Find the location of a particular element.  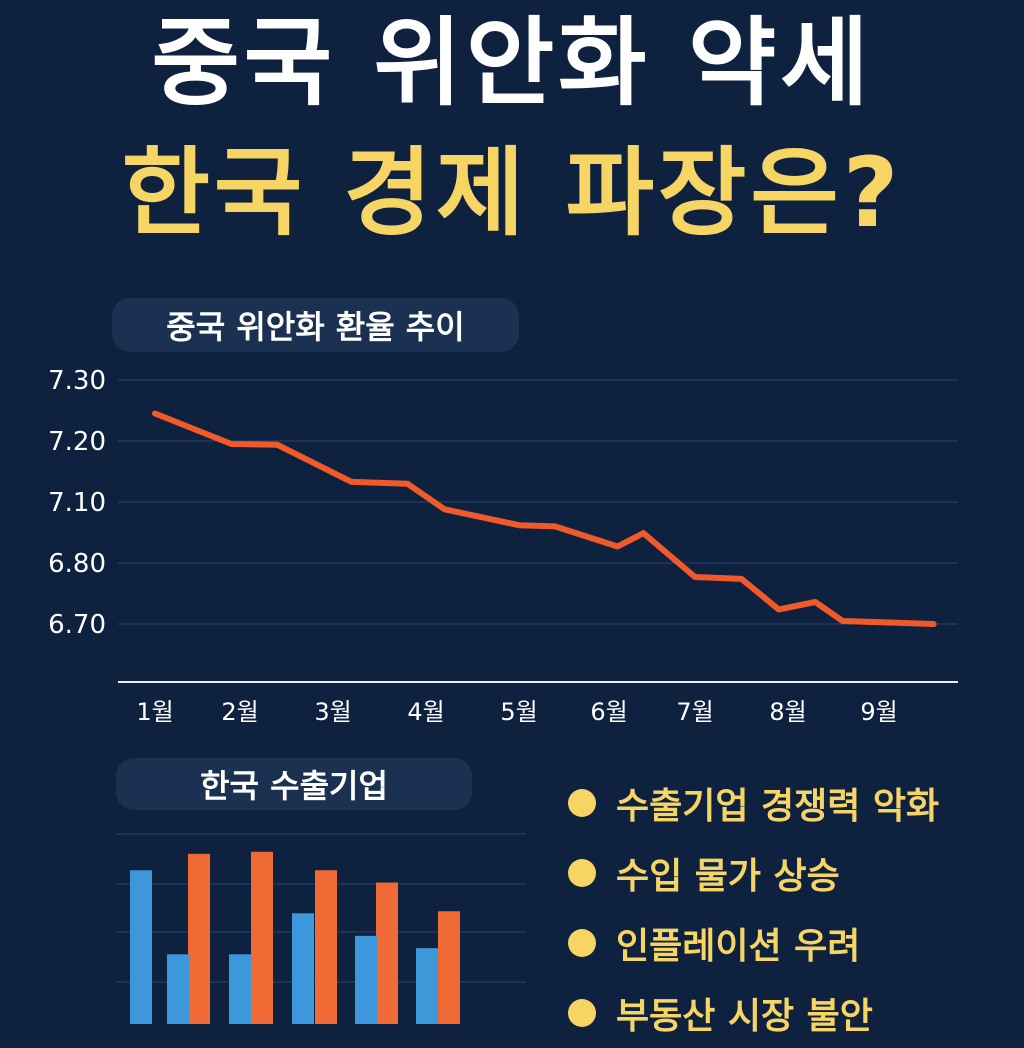

x-tick-label: 5월 is located at coordinates (518, 712).